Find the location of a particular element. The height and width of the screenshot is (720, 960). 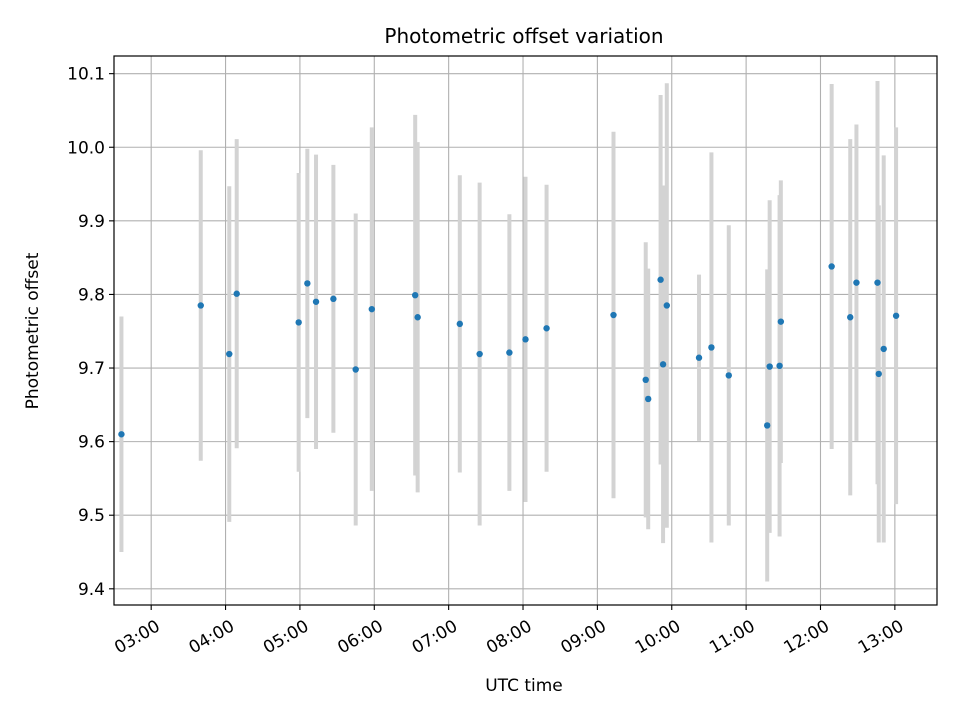

y-tick-label: 10.0 is located at coordinates (86, 148).